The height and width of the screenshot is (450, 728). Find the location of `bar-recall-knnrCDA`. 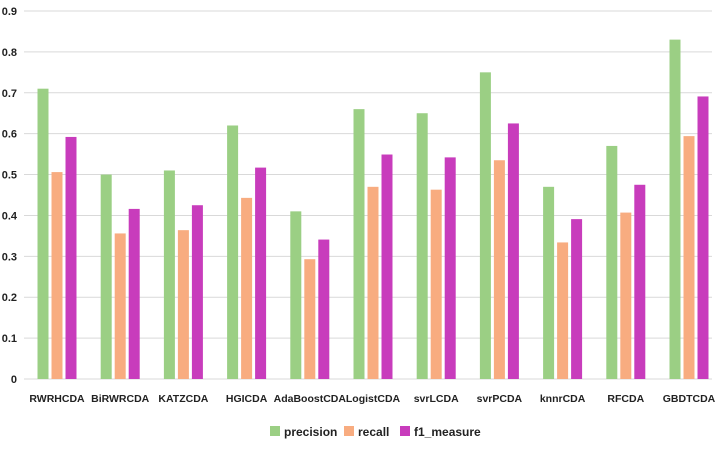

bar-recall-knnrCDA is located at coordinates (563, 310).